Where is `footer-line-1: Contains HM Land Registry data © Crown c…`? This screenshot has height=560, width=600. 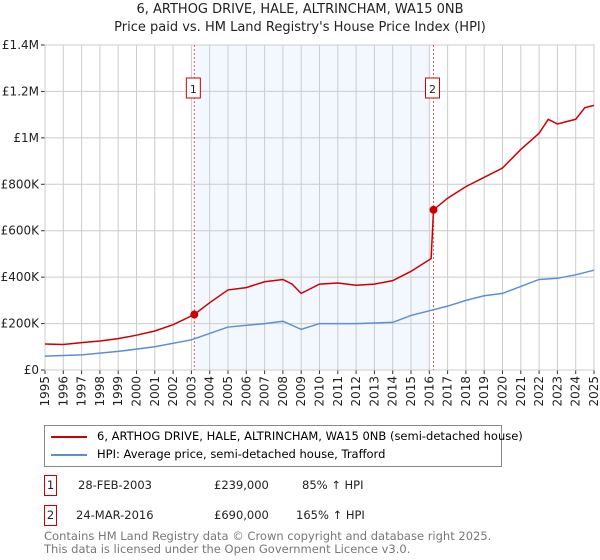
footer-line-1: Contains HM Land Registry data © Crown c… is located at coordinates (268, 536).